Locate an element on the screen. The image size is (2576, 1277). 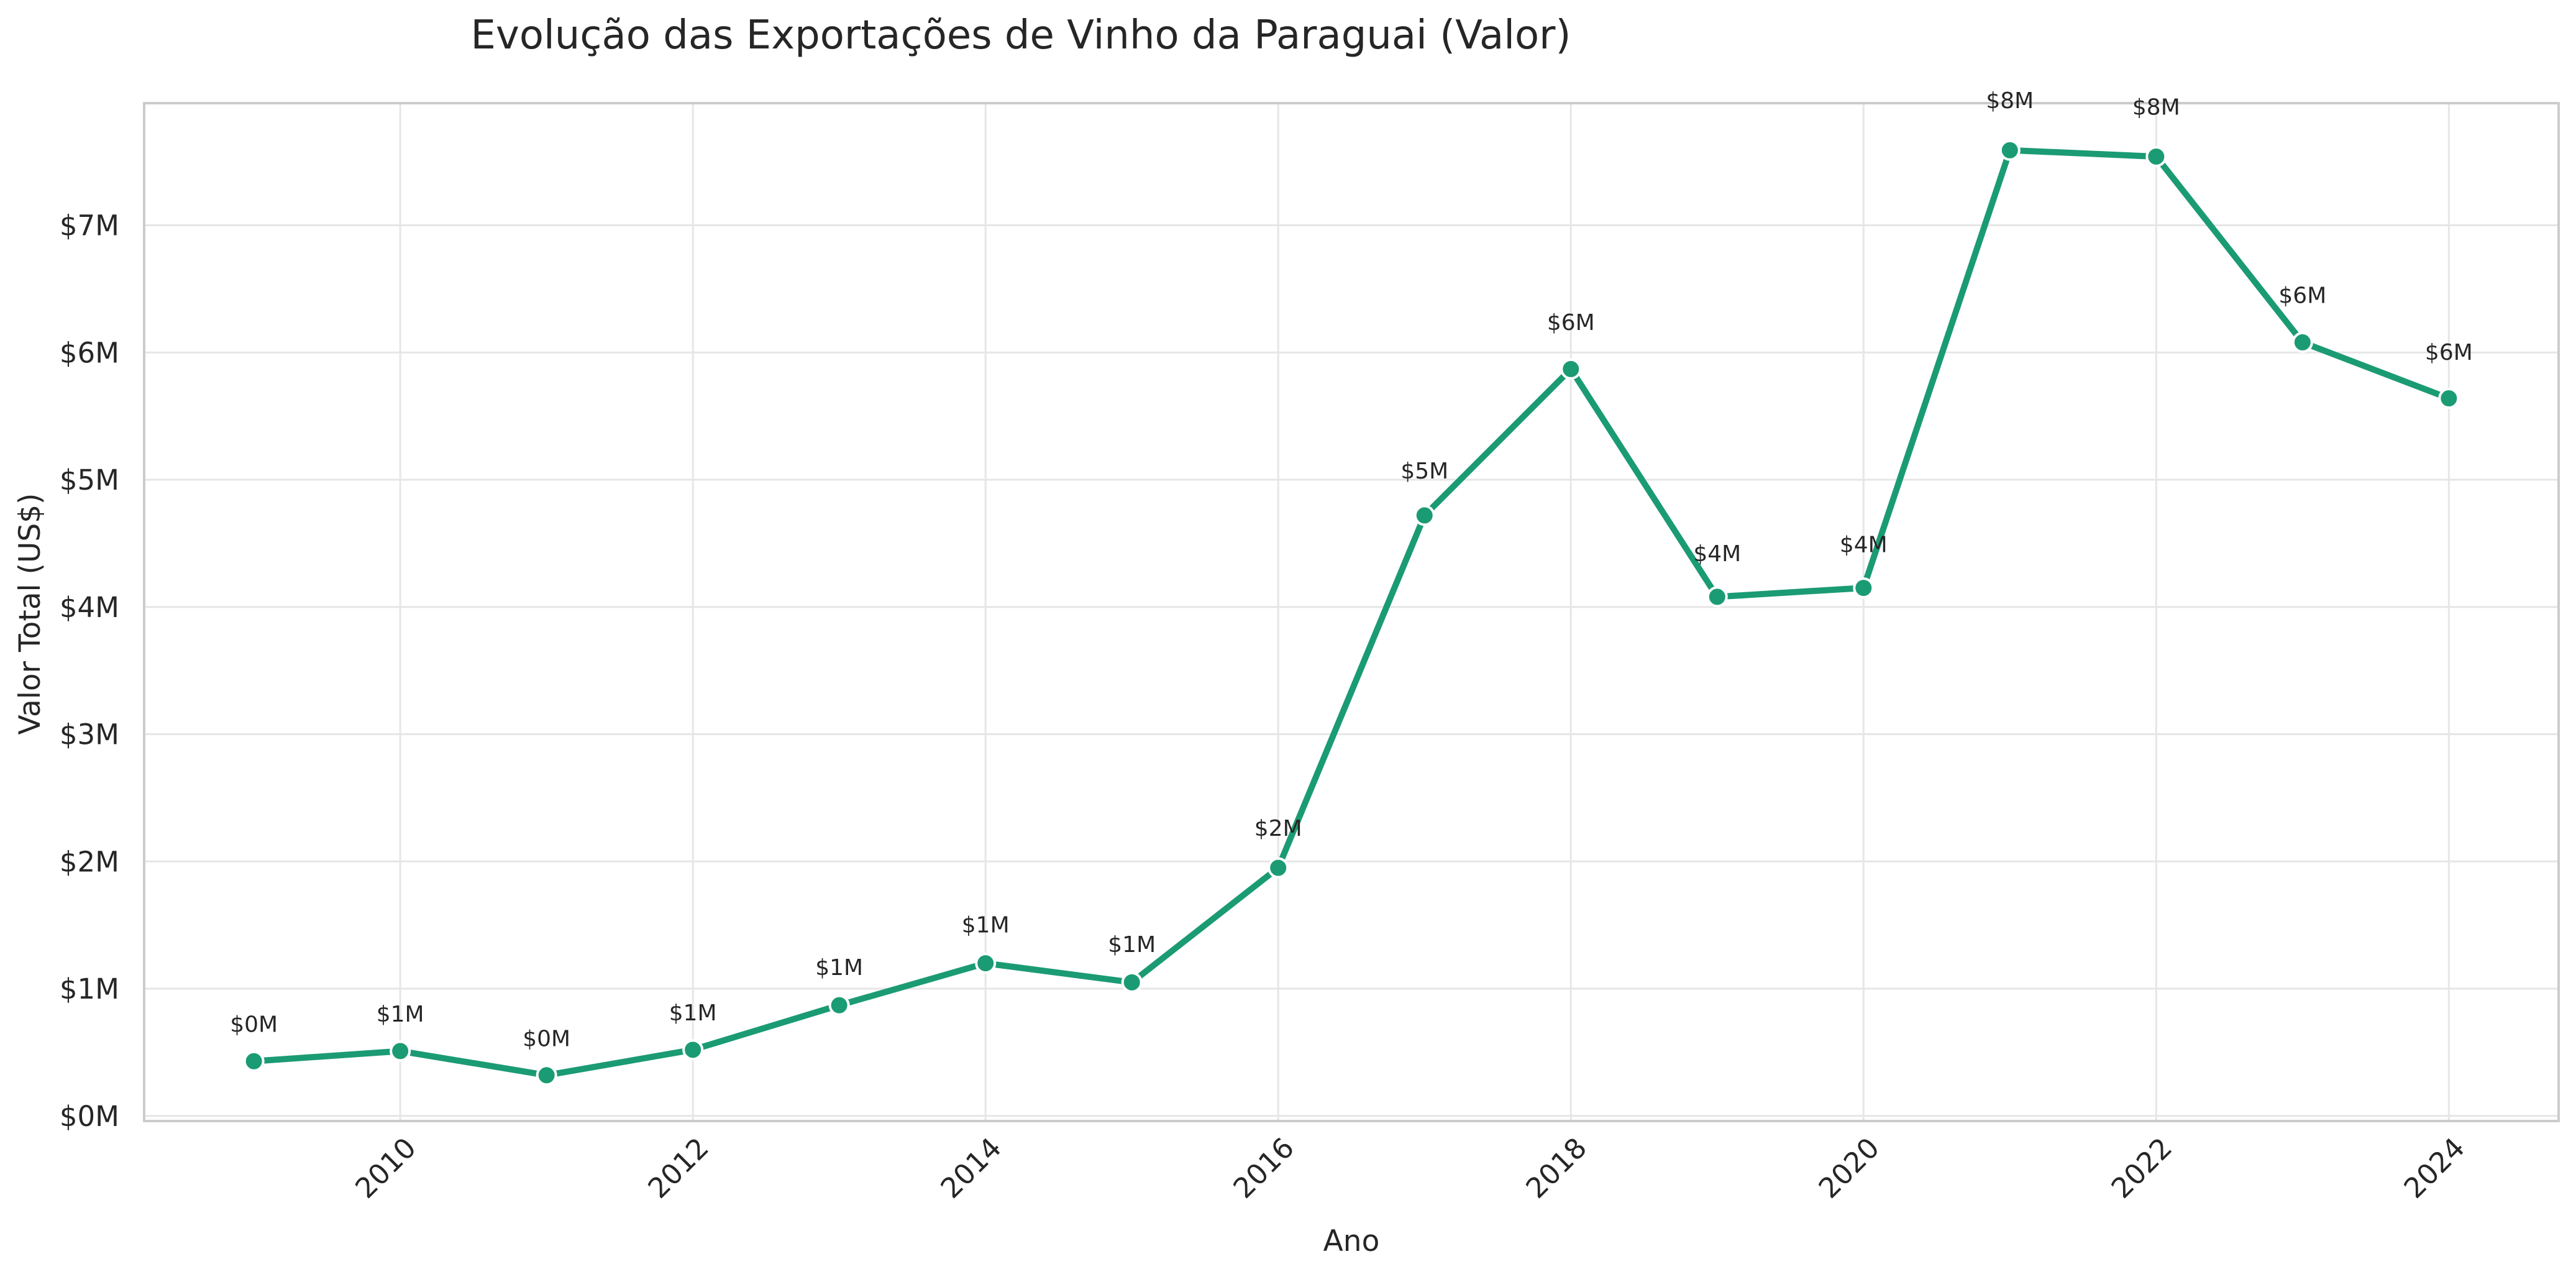
y-tick-label: $0M is located at coordinates (89, 1116).